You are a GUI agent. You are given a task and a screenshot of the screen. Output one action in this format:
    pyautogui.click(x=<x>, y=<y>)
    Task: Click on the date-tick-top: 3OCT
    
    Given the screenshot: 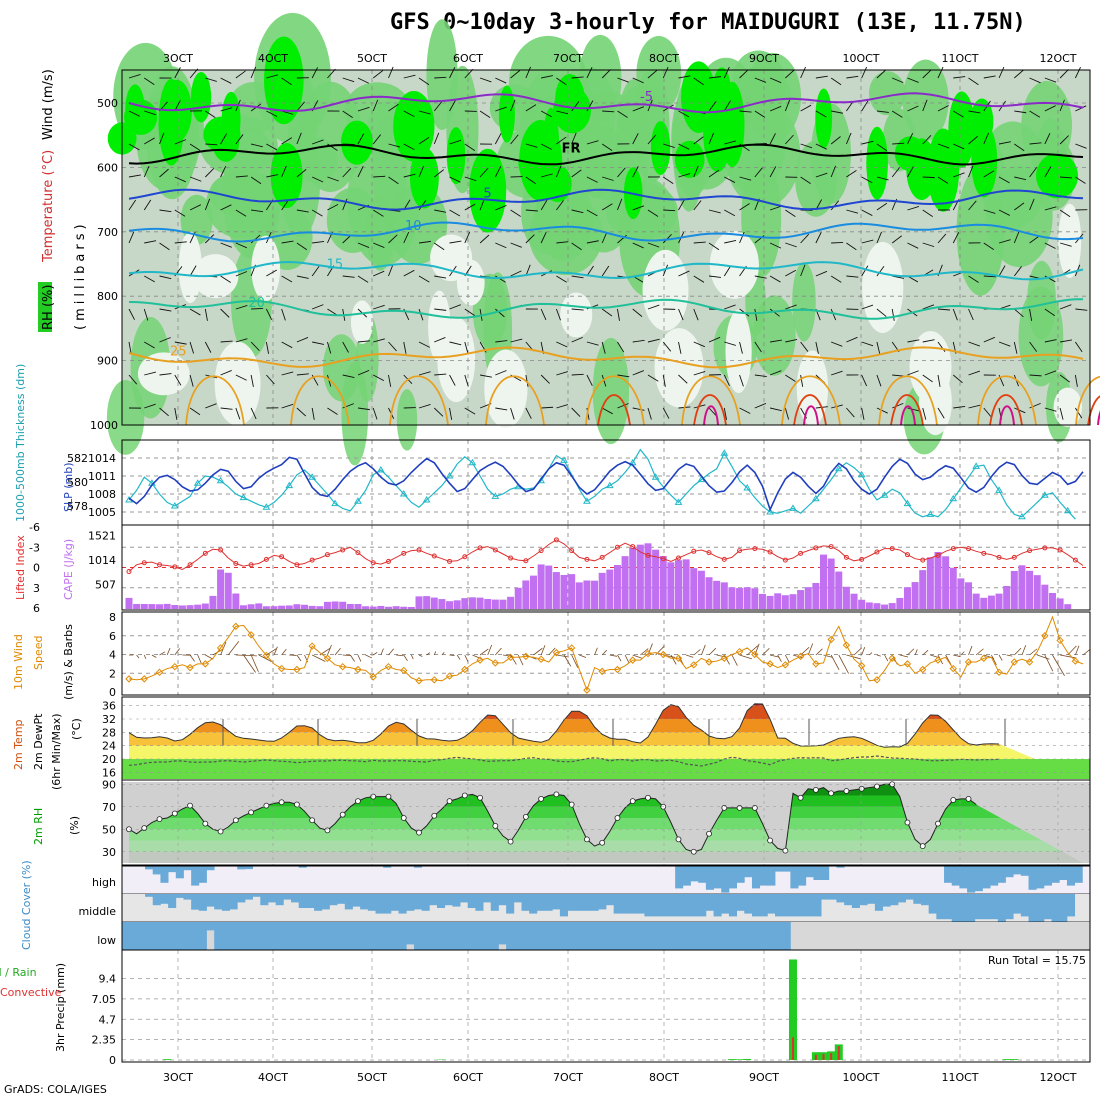 What is the action you would take?
    pyautogui.click(x=178, y=58)
    